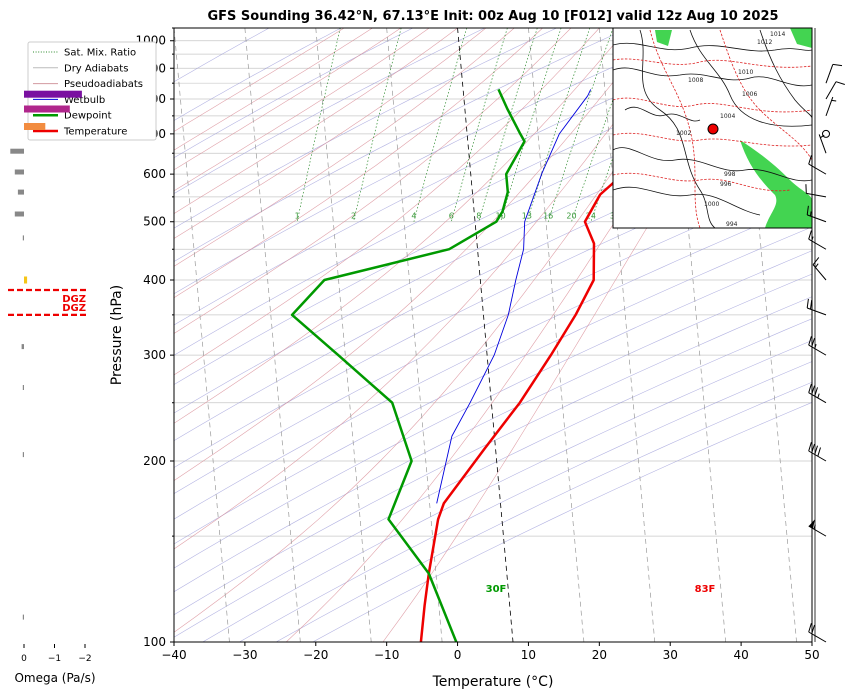  Describe the element at coordinates (54, 659) in the screenshot. I see `omega-tick-label: −1` at that location.